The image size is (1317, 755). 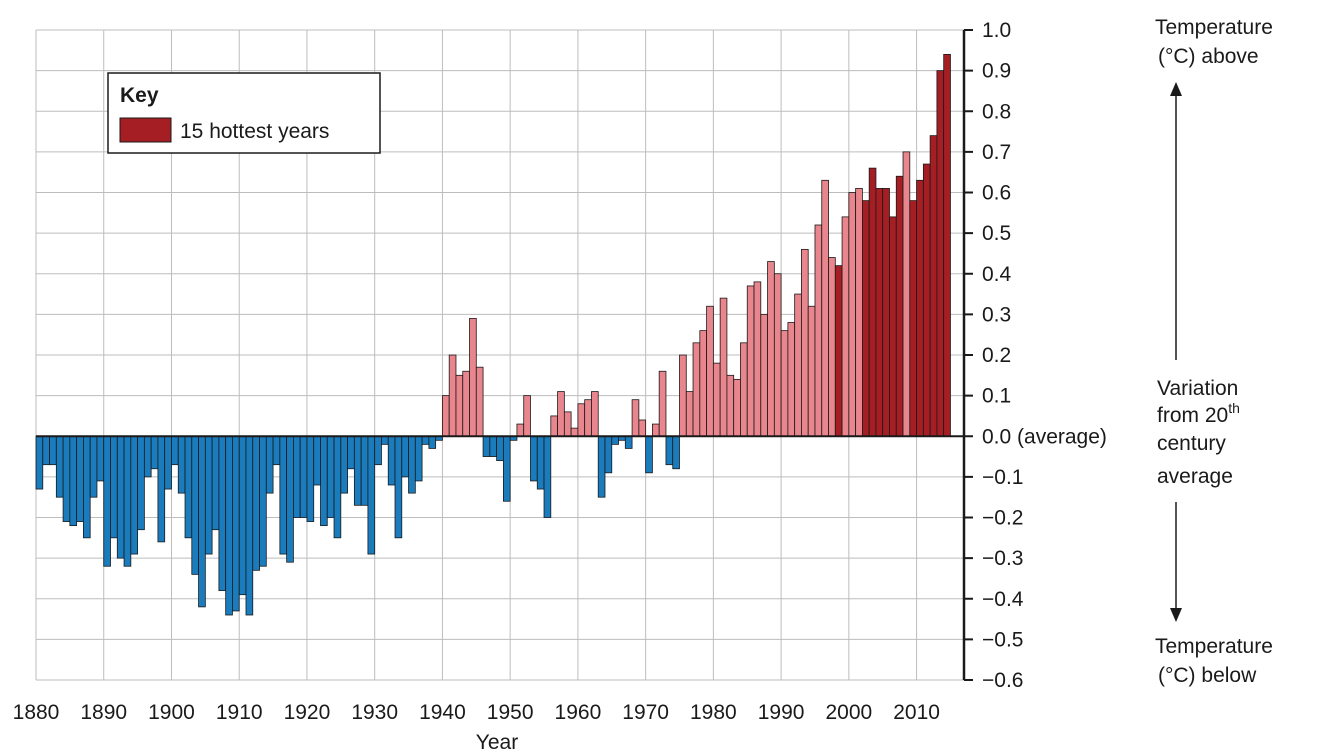 I want to click on y-tick-label: 0.2, so click(x=996, y=355).